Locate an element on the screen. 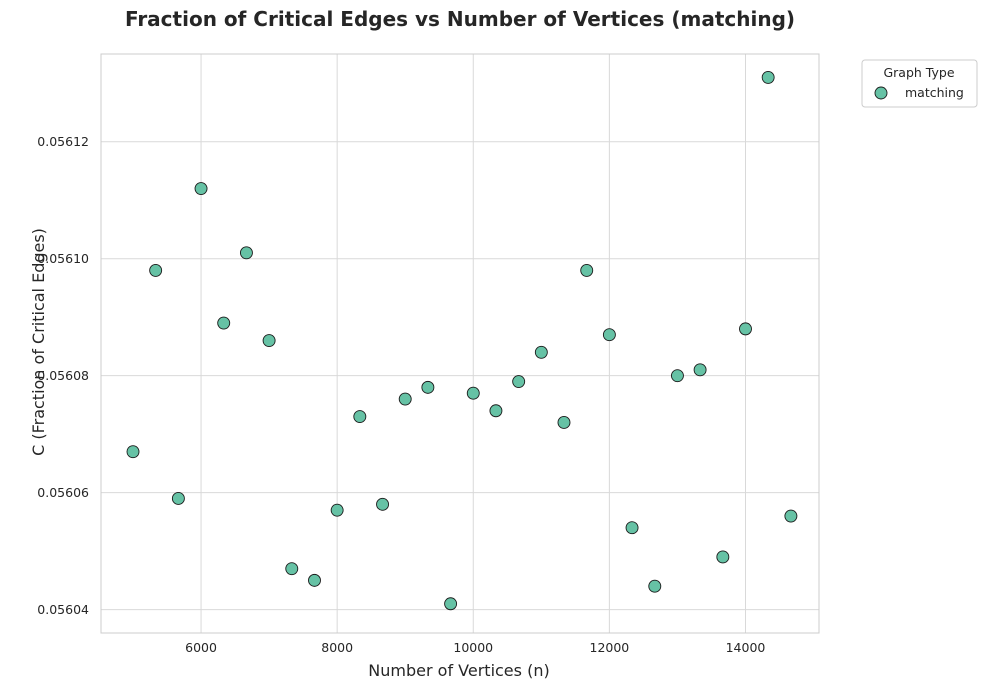 The image size is (987, 690). x-tick-label: 10000 is located at coordinates (473, 647).